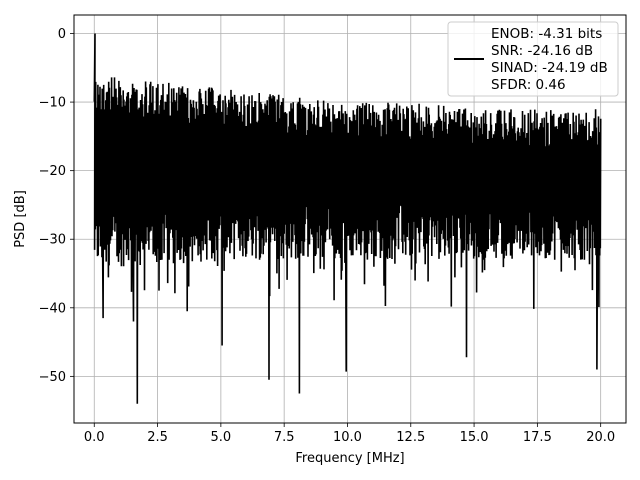 This screenshot has height=480, width=640. What do you see at coordinates (52, 171) in the screenshot?
I see `y-tick-label: −20` at bounding box center [52, 171].